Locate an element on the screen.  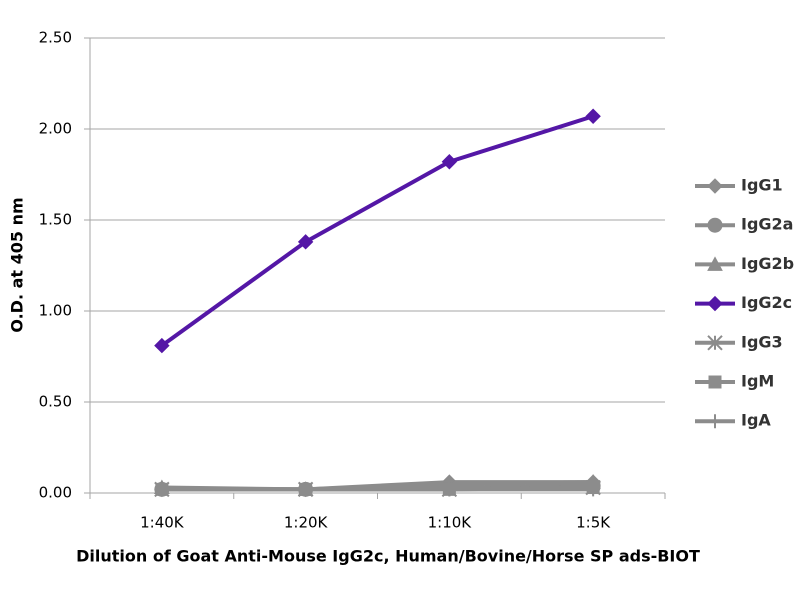
x-tick-label: 1:20K is located at coordinates (306, 523).